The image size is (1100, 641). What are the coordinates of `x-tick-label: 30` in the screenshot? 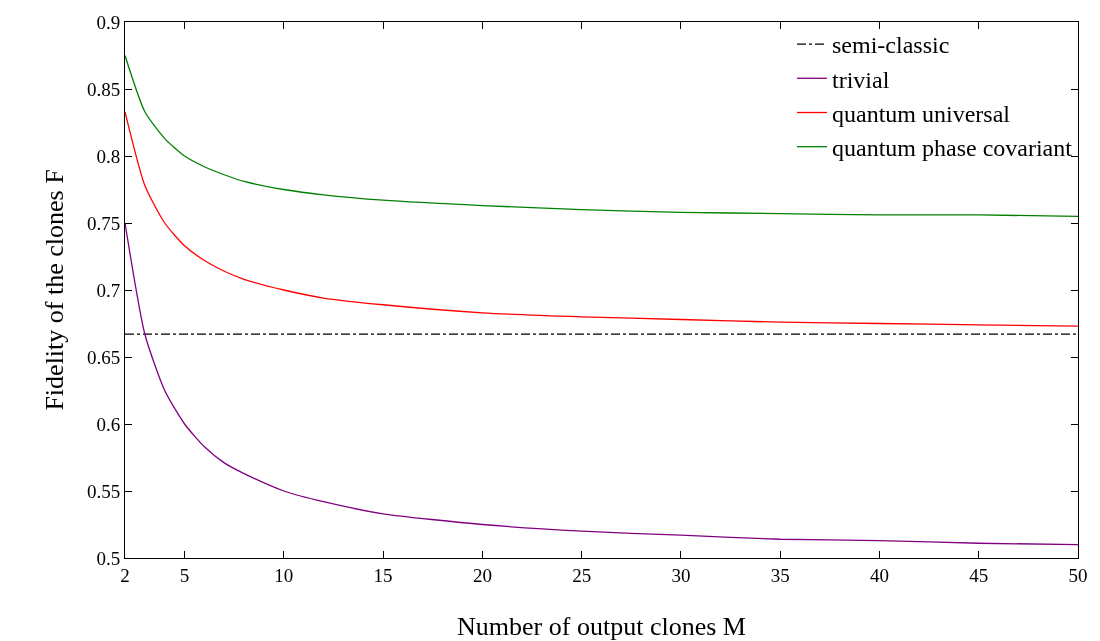 It's located at (681, 575).